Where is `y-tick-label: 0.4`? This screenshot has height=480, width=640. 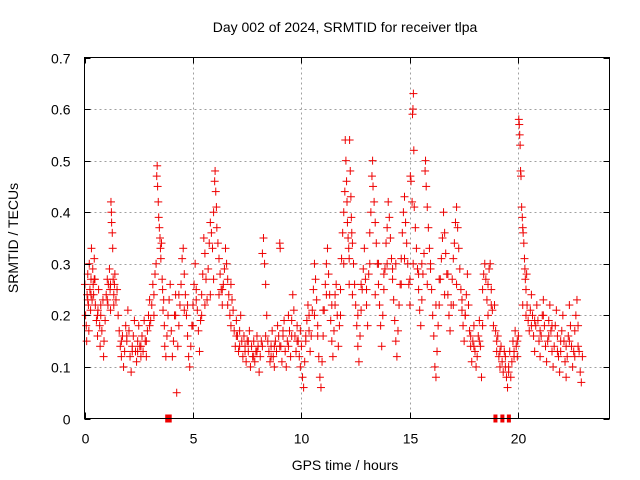 y-tick-label: 0.4 is located at coordinates (61, 213).